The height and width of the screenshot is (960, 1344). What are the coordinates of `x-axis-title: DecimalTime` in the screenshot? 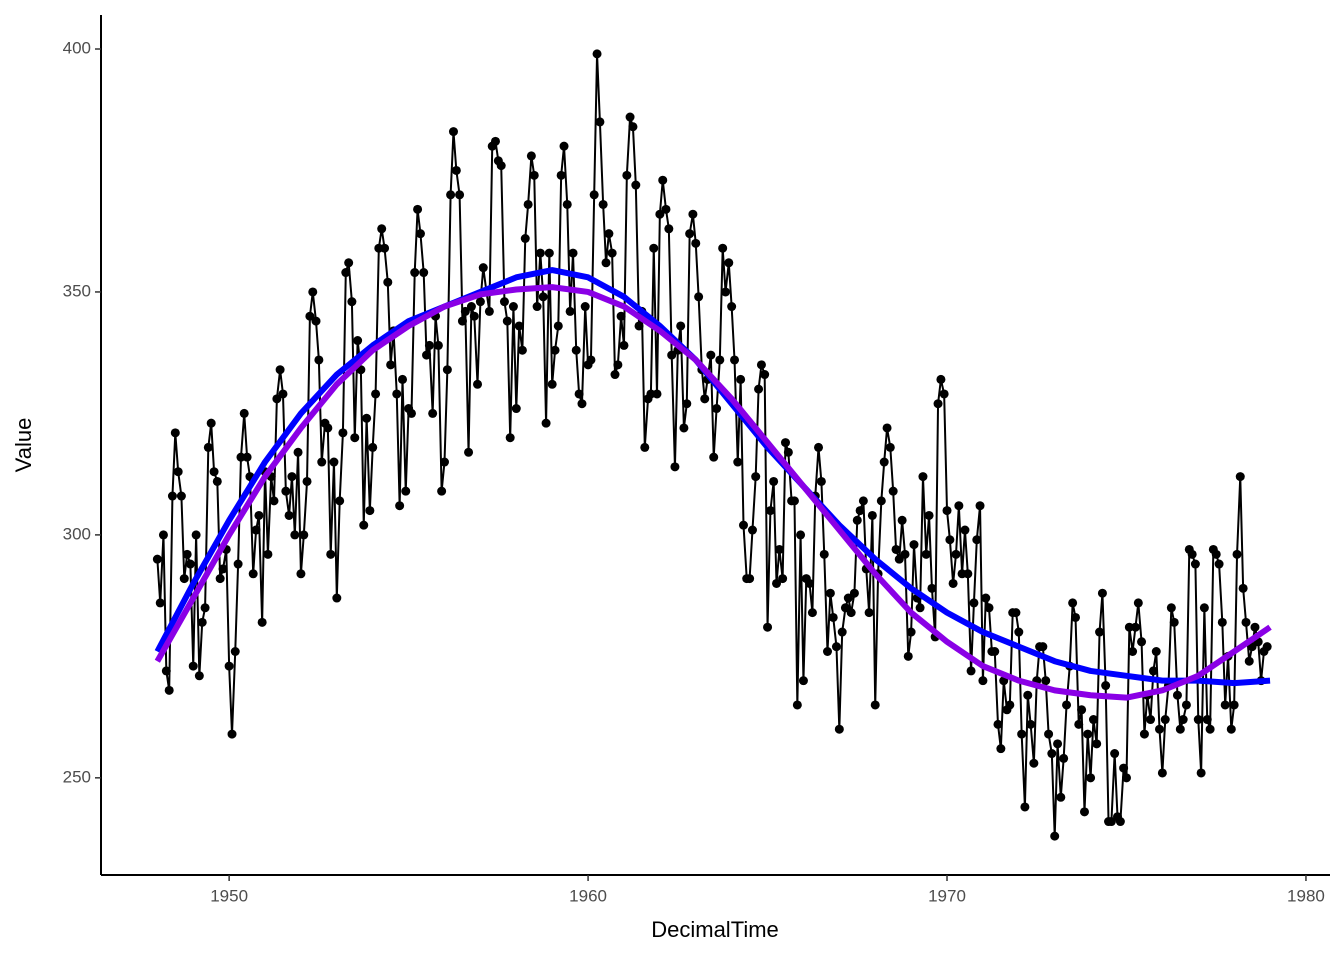 It's located at (715, 929).